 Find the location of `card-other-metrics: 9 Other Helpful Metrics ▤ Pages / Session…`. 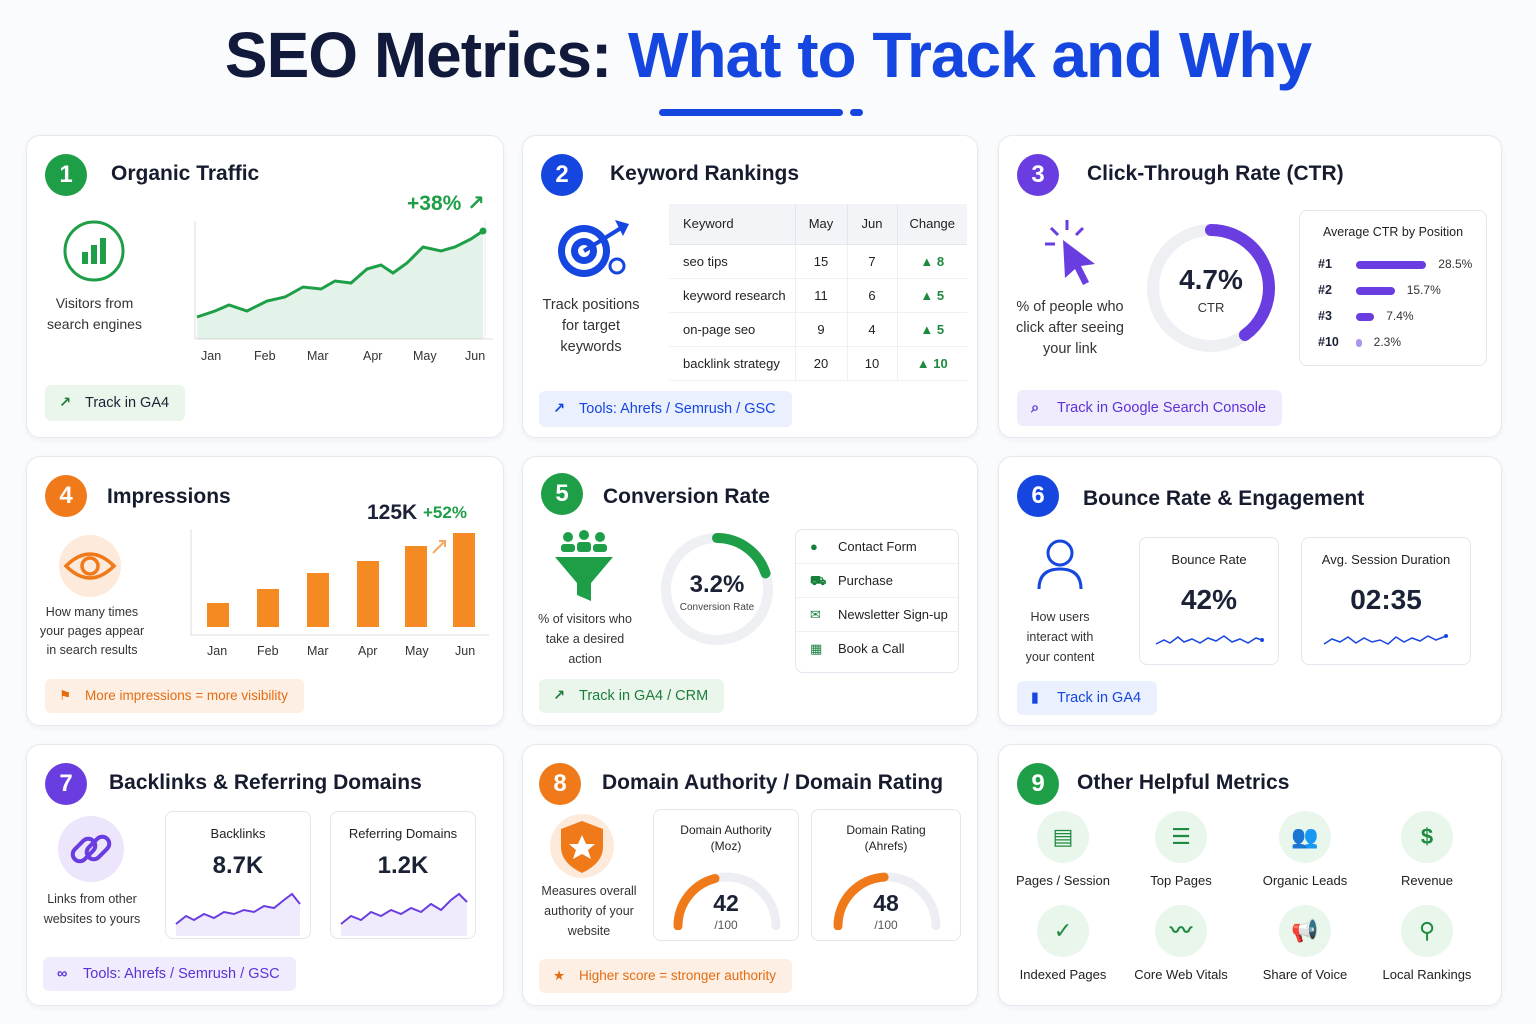

card-other-metrics: 9 Other Helpful Metrics ▤ Pages / Session… is located at coordinates (1250, 875).